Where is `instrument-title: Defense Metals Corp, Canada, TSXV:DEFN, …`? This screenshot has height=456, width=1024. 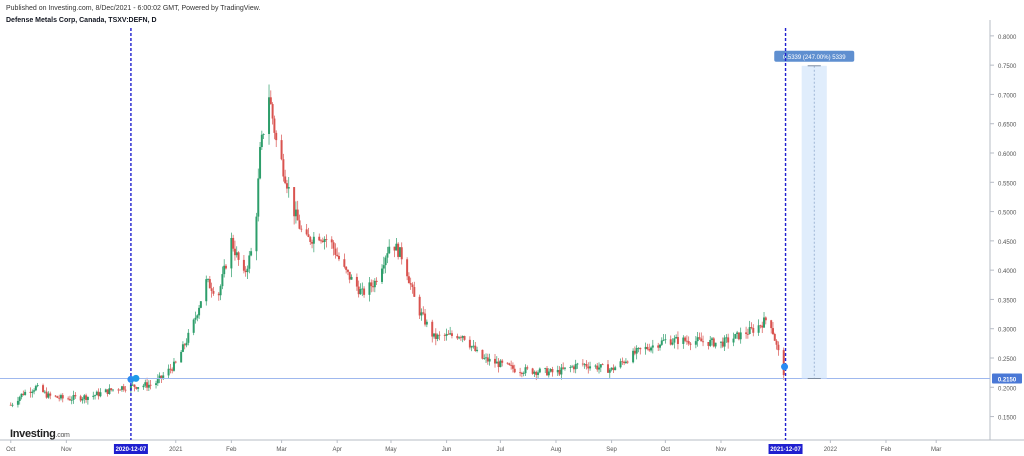 instrument-title: Defense Metals Corp, Canada, TSXV:DEFN, … is located at coordinates (81, 20).